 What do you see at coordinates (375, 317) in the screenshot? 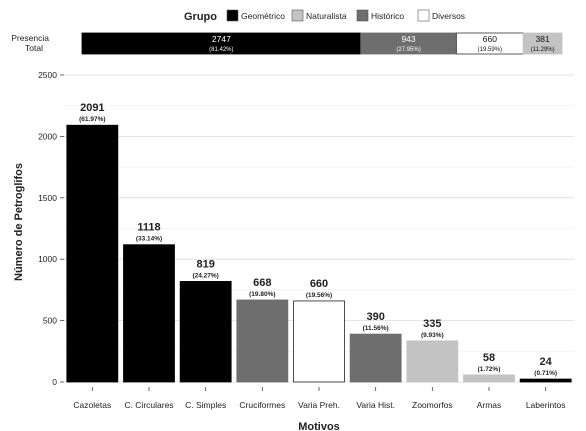
I see `bar-value-label-6: 390` at bounding box center [375, 317].